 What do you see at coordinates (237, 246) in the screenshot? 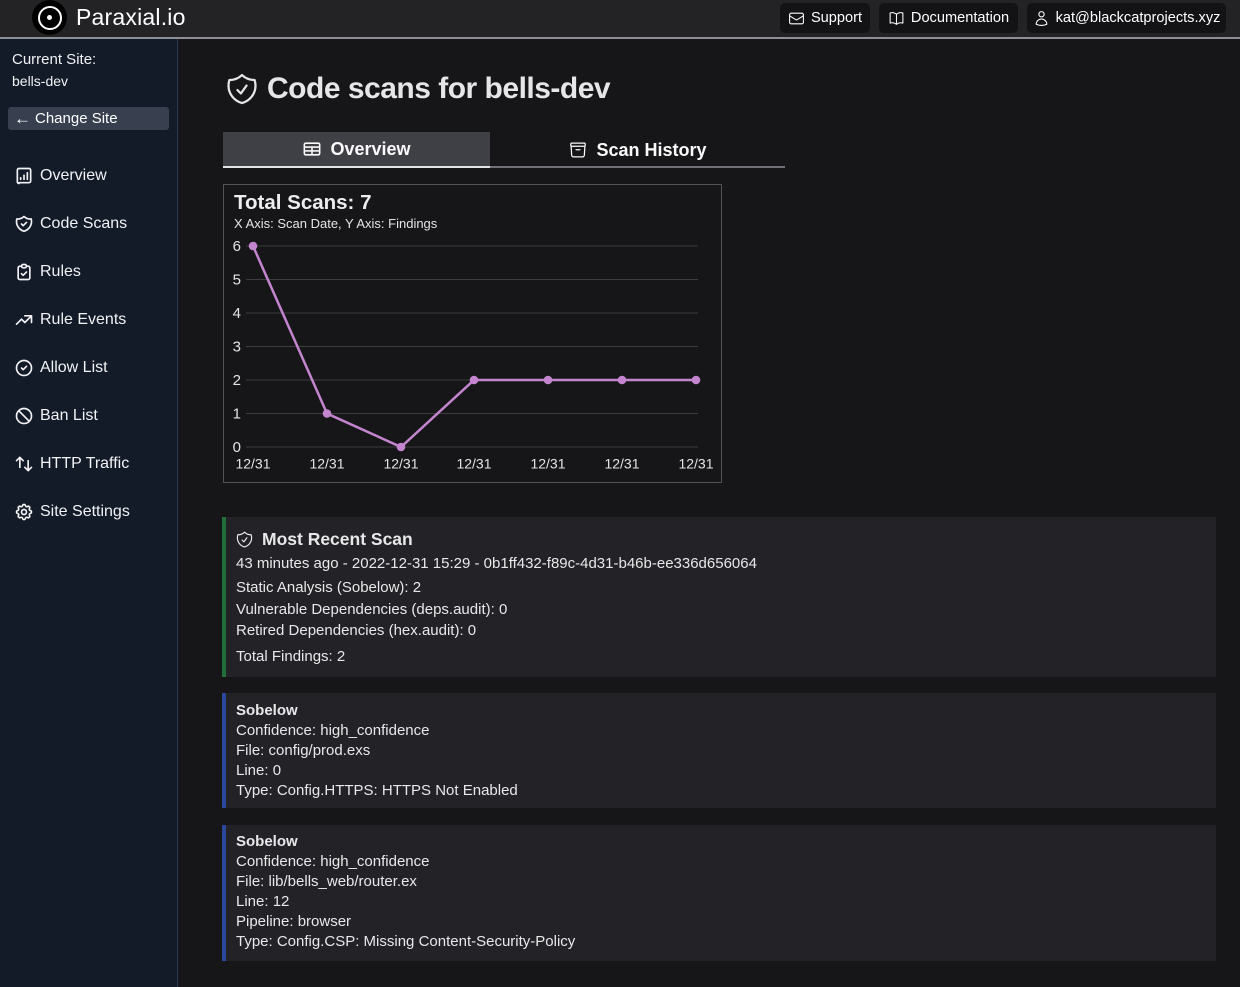
I see `svg-text: 6` at bounding box center [237, 246].